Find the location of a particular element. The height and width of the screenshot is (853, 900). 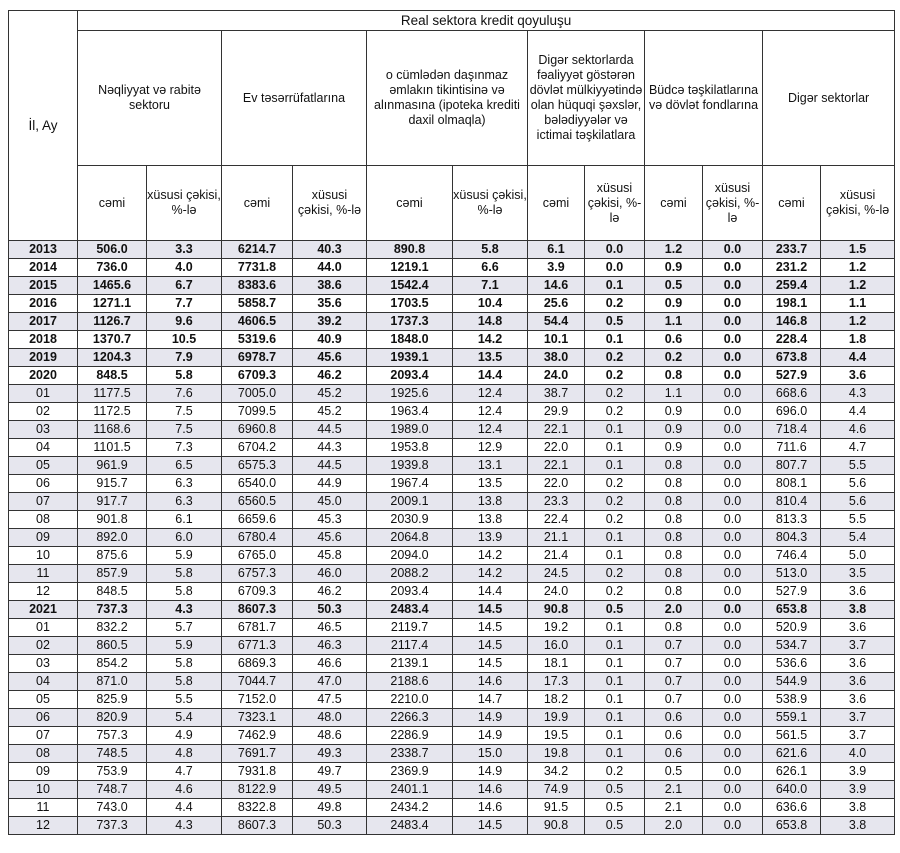

table-cell: 1219.1 is located at coordinates (409, 267).